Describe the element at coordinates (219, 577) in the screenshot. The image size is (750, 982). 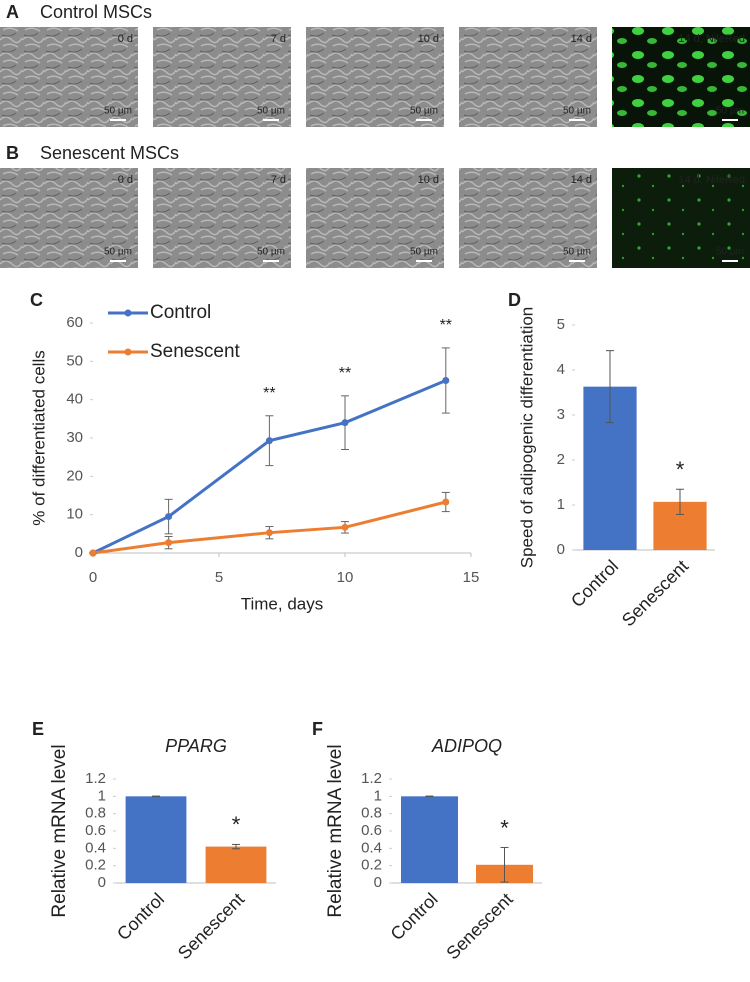
I see `x-tick-label: 5` at that location.